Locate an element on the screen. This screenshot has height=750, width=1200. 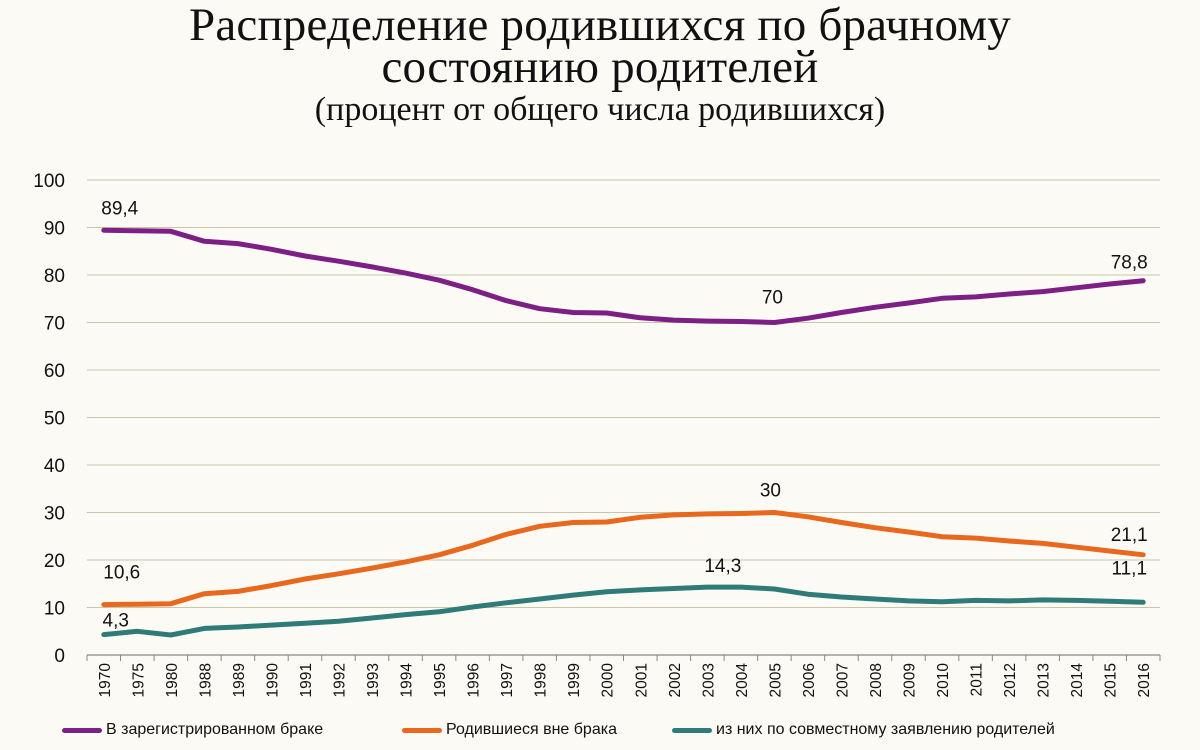
x-tick-label: 1990 is located at coordinates (272, 680).